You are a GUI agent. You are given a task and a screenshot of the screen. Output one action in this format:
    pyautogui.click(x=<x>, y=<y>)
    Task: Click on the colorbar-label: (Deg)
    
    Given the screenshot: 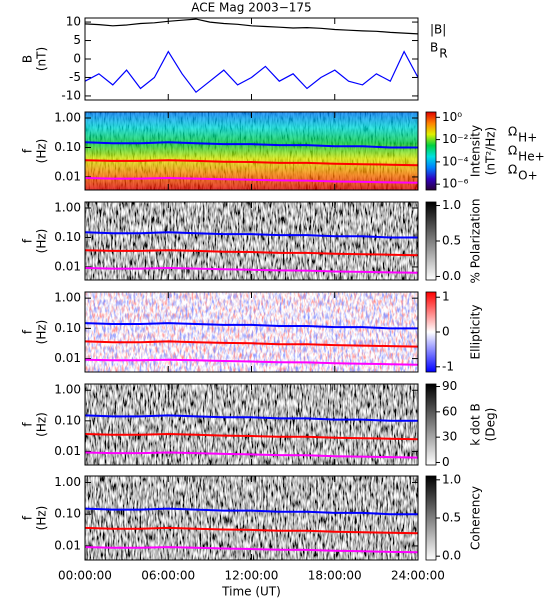 What is the action you would take?
    pyautogui.click(x=491, y=425)
    